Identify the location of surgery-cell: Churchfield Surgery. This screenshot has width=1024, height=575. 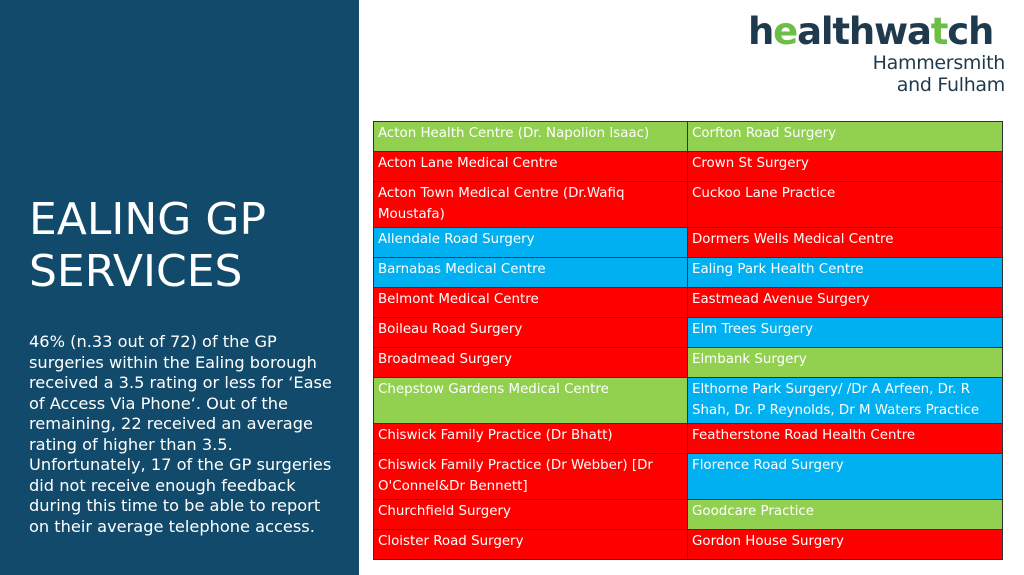
(530, 514).